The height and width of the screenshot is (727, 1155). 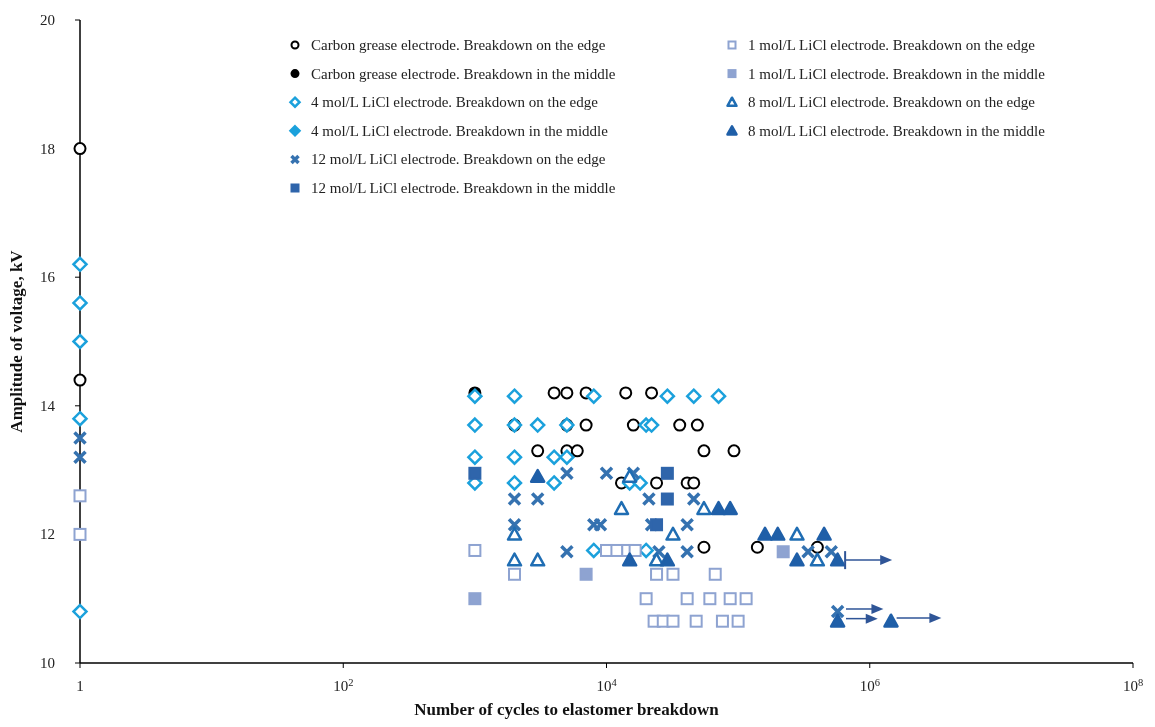 What do you see at coordinates (16, 341) in the screenshot?
I see `y-axis-title: Amplitude of voltage, kV` at bounding box center [16, 341].